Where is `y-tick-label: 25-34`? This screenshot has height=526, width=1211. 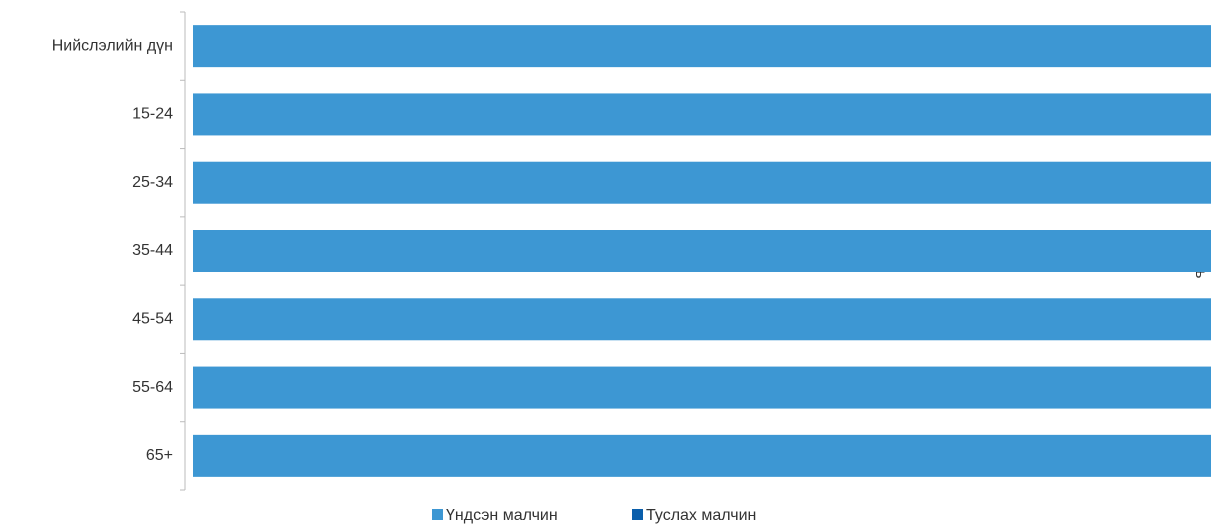 y-tick-label: 25-34 is located at coordinates (152, 182).